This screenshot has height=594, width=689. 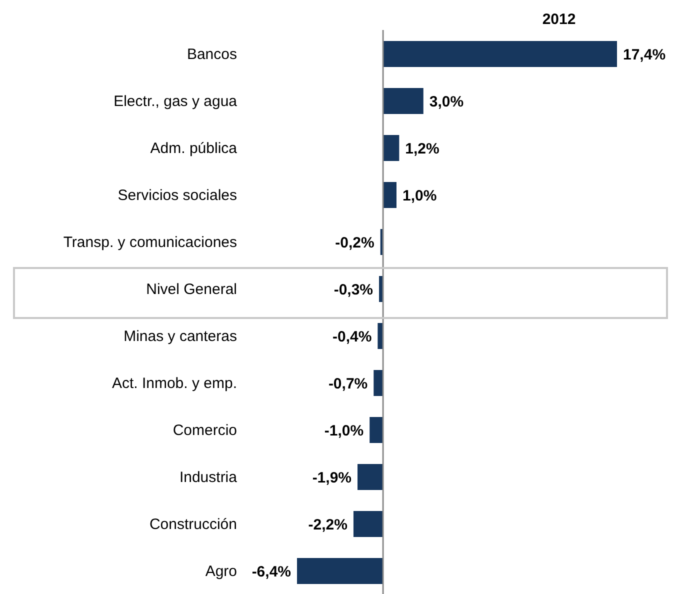 What do you see at coordinates (344, 431) in the screenshot?
I see `data-label: -1,0%` at bounding box center [344, 431].